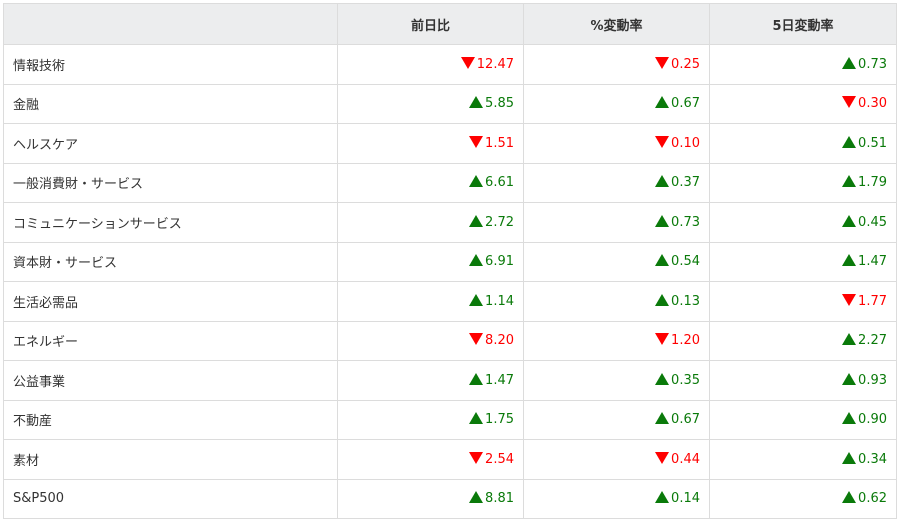 The image size is (899, 522). What do you see at coordinates (170, 261) in the screenshot?
I see `sector-name: 資本財・サービス` at bounding box center [170, 261].